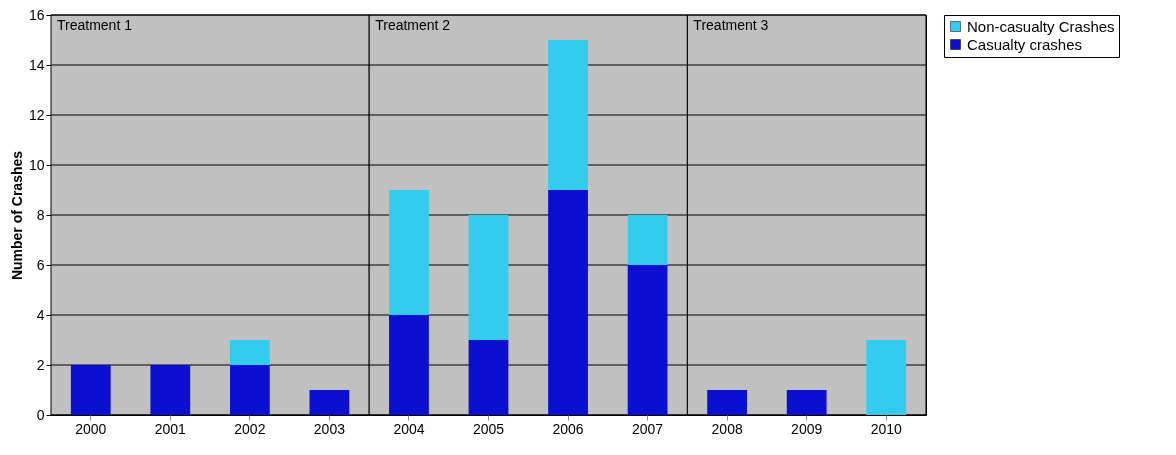  Describe the element at coordinates (40, 364) in the screenshot. I see `y-tick-label: 2` at that location.